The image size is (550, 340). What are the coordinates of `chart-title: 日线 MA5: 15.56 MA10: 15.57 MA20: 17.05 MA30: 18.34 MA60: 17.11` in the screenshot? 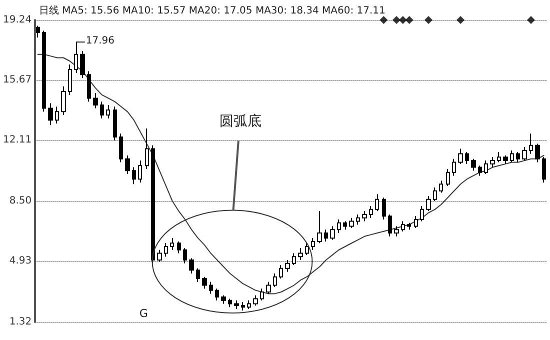 It's located at (212, 10).